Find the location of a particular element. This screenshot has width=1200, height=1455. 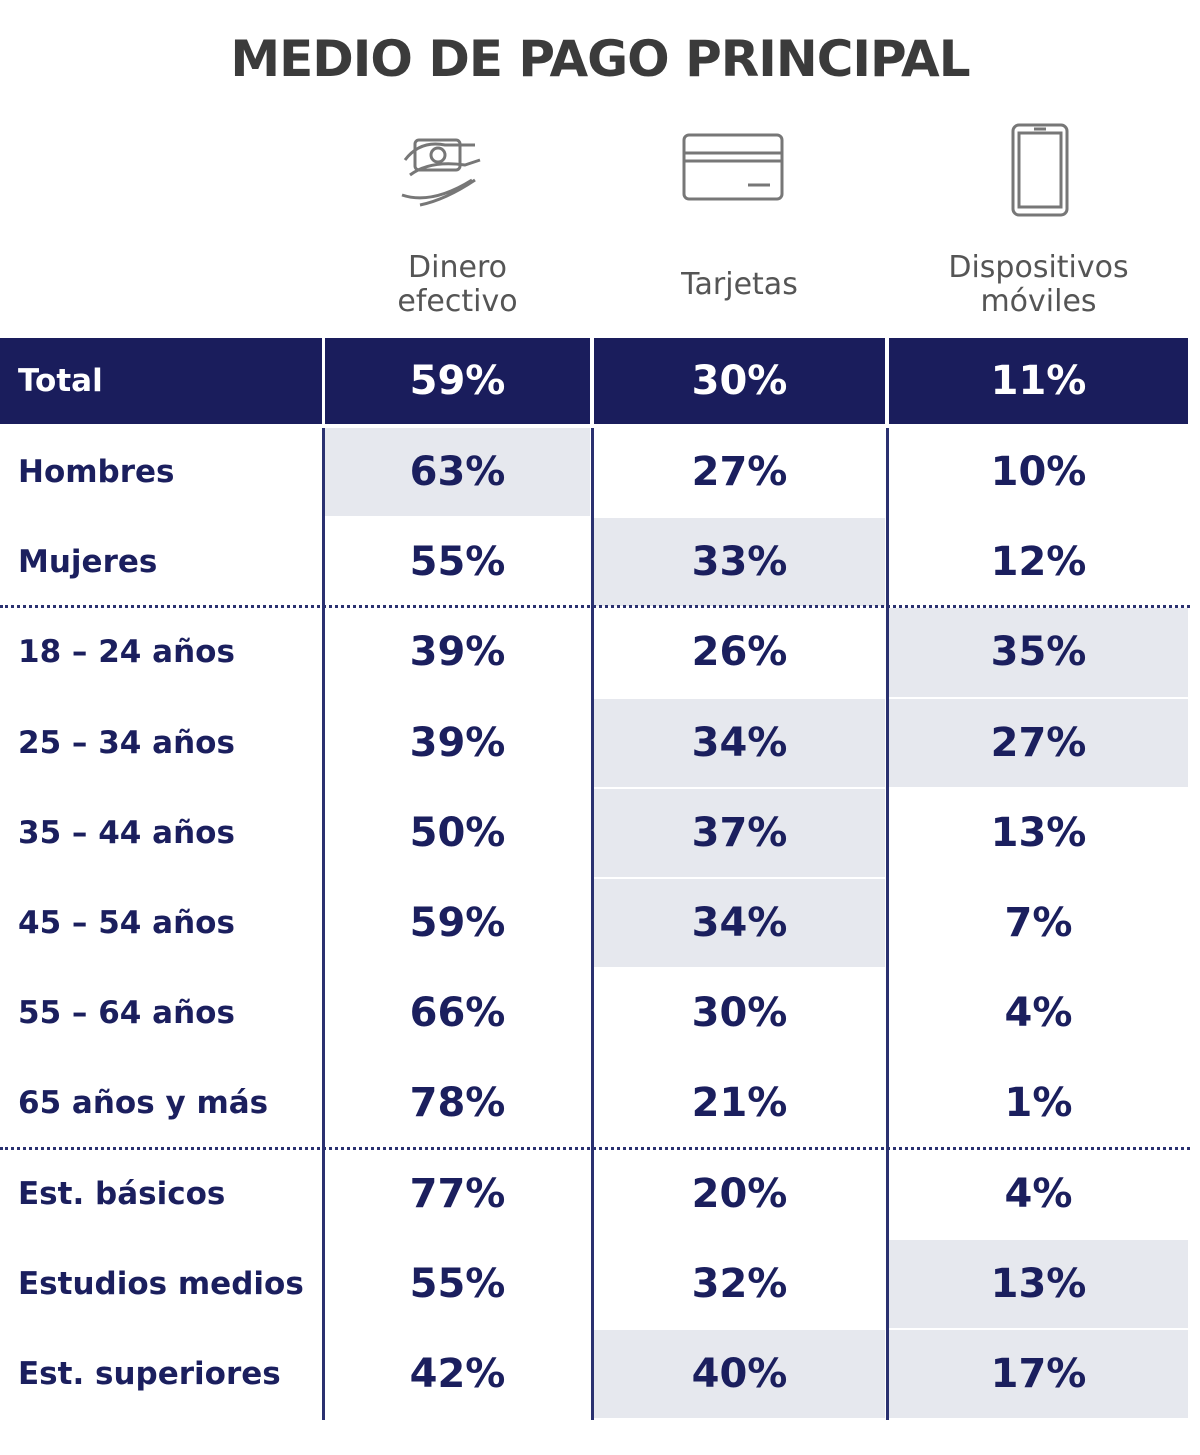

card-icon is located at coordinates (733, 167).